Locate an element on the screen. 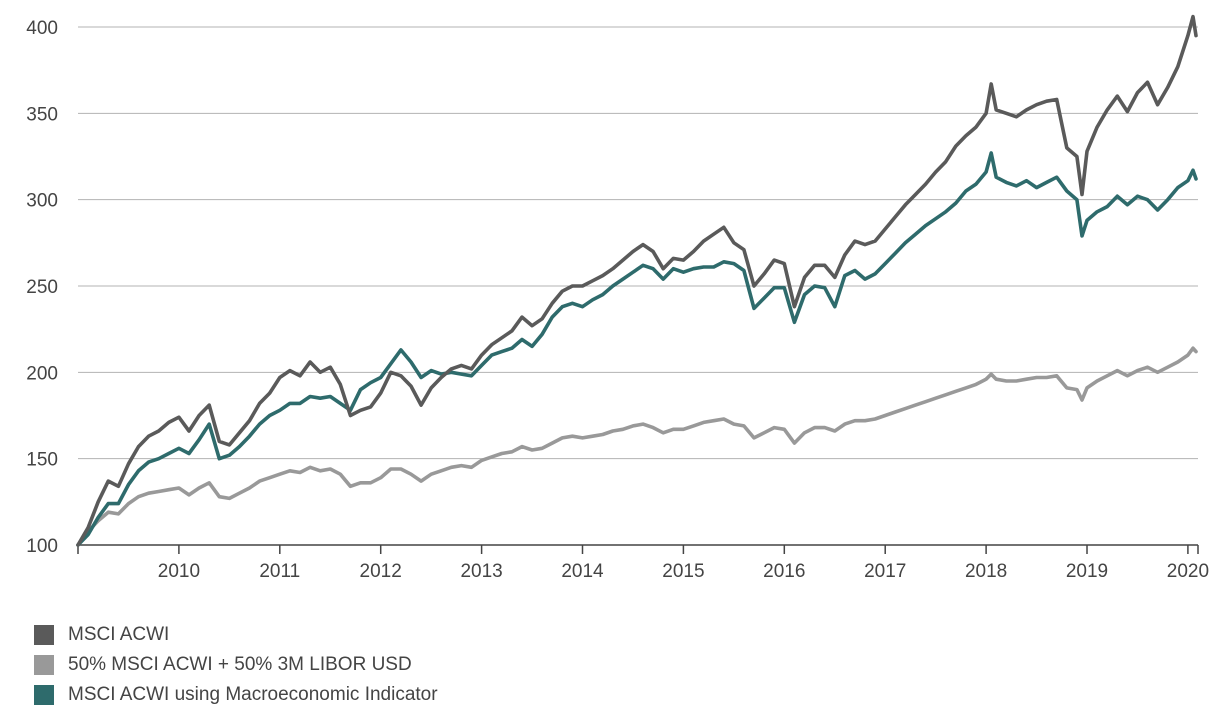 This screenshot has width=1228, height=722. y-tick-label: 100 is located at coordinates (42, 546).